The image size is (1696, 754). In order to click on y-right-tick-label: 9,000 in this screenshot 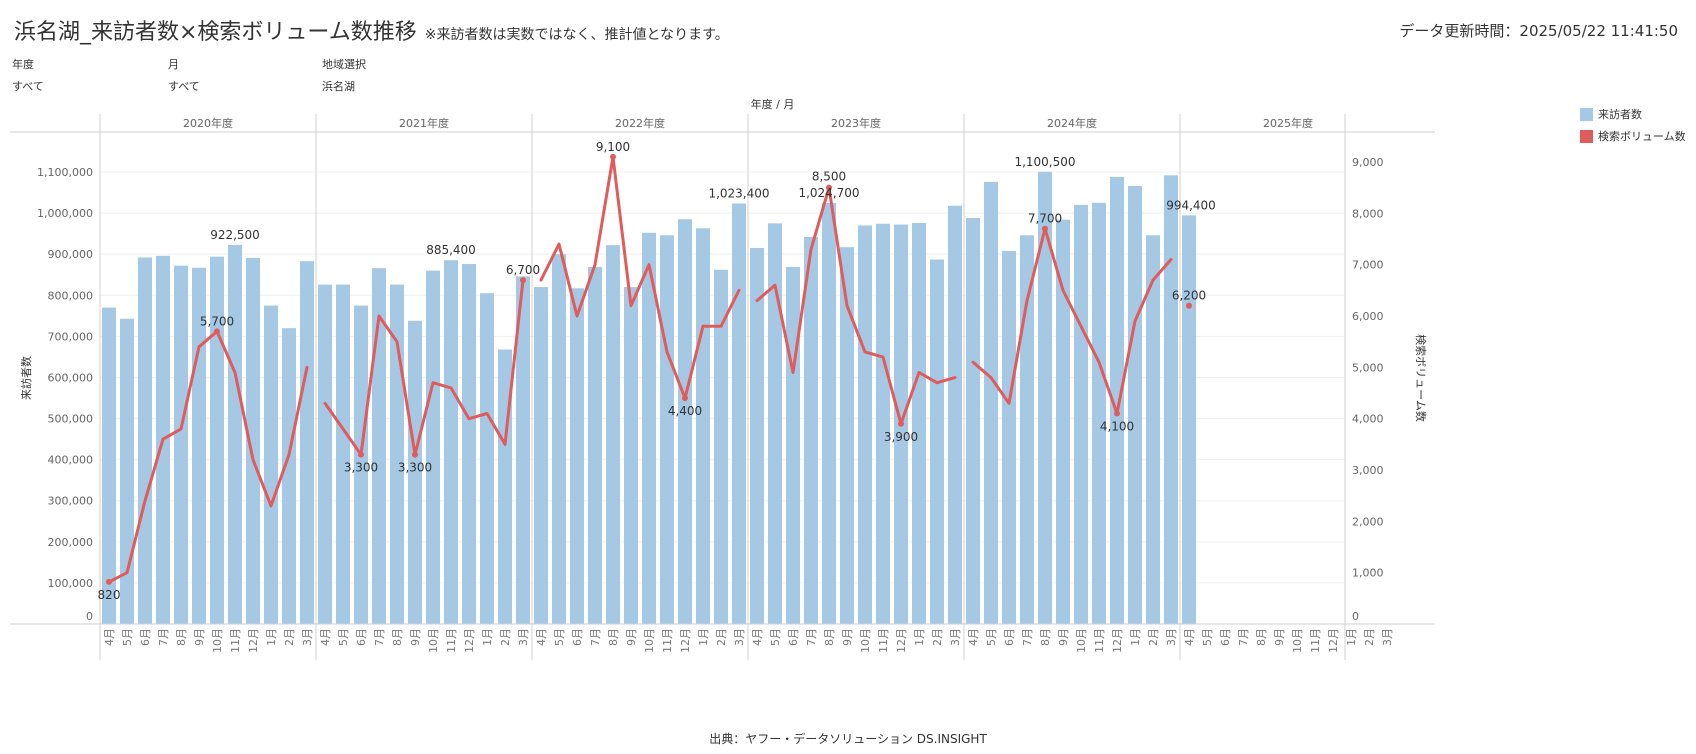, I will do `click(1368, 162)`.